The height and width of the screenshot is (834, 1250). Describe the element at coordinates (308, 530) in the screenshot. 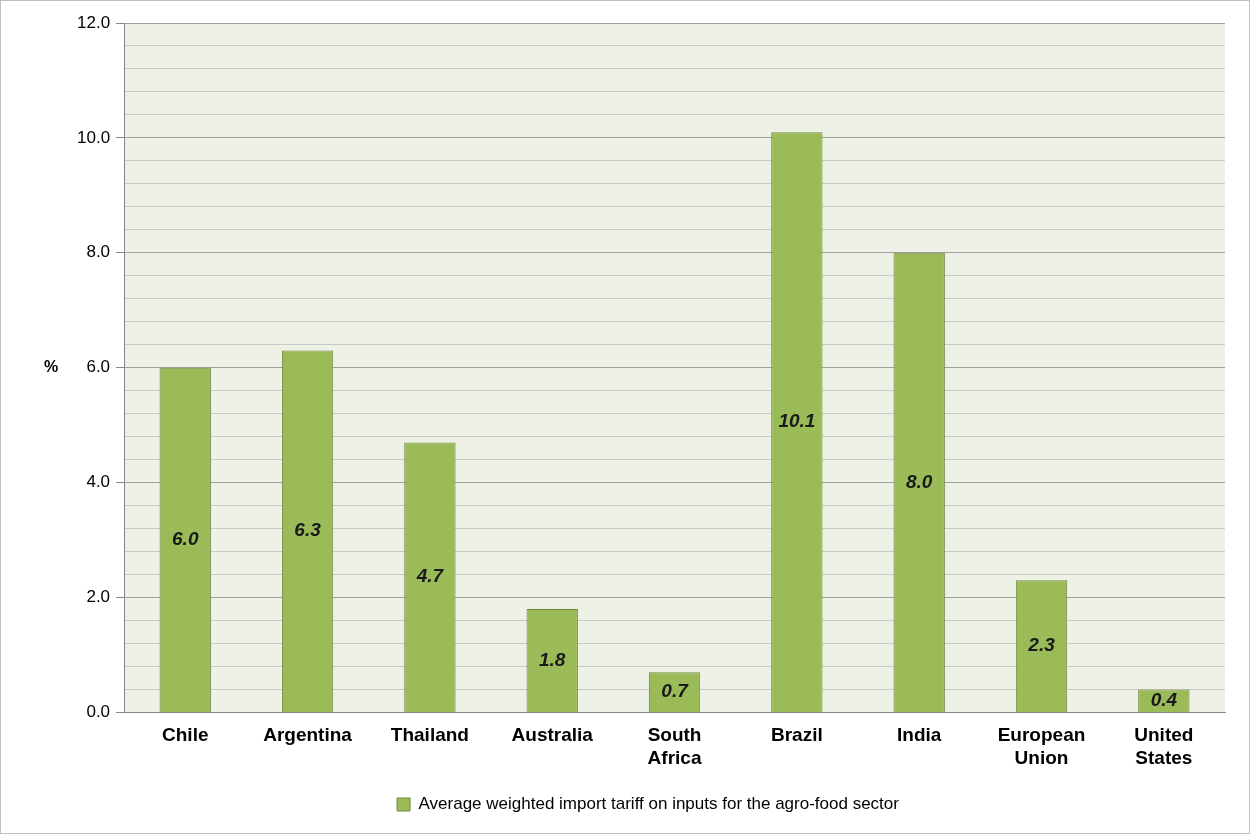

I see `data-label: 6.3` at that location.